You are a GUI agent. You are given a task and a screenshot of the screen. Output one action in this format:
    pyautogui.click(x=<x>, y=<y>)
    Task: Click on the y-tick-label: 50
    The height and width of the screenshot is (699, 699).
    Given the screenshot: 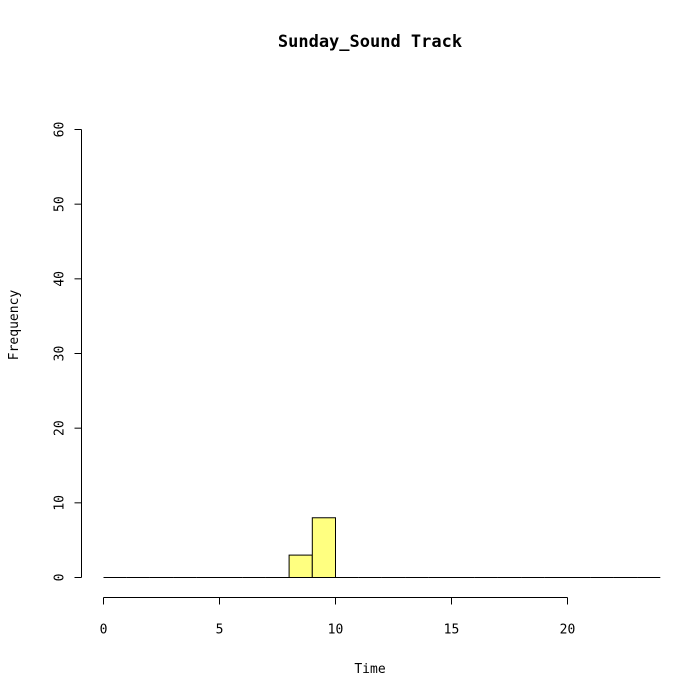 What is the action you would take?
    pyautogui.click(x=60, y=204)
    